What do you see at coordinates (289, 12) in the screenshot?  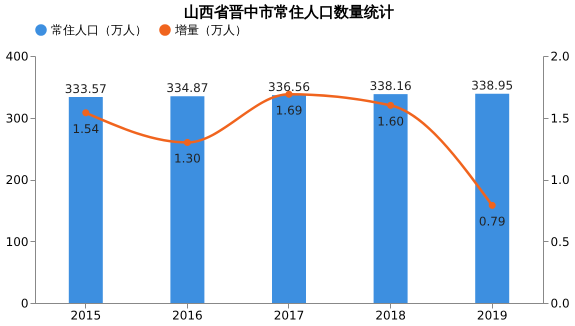 I see `chart-title: 山西省晋中市常住人口数量统计` at bounding box center [289, 12].